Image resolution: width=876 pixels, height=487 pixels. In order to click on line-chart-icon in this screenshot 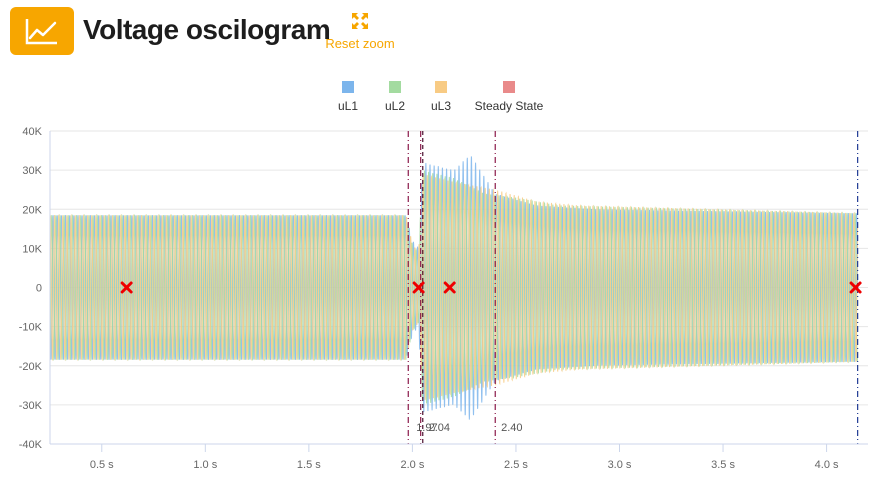, I will do `click(41, 32)`.